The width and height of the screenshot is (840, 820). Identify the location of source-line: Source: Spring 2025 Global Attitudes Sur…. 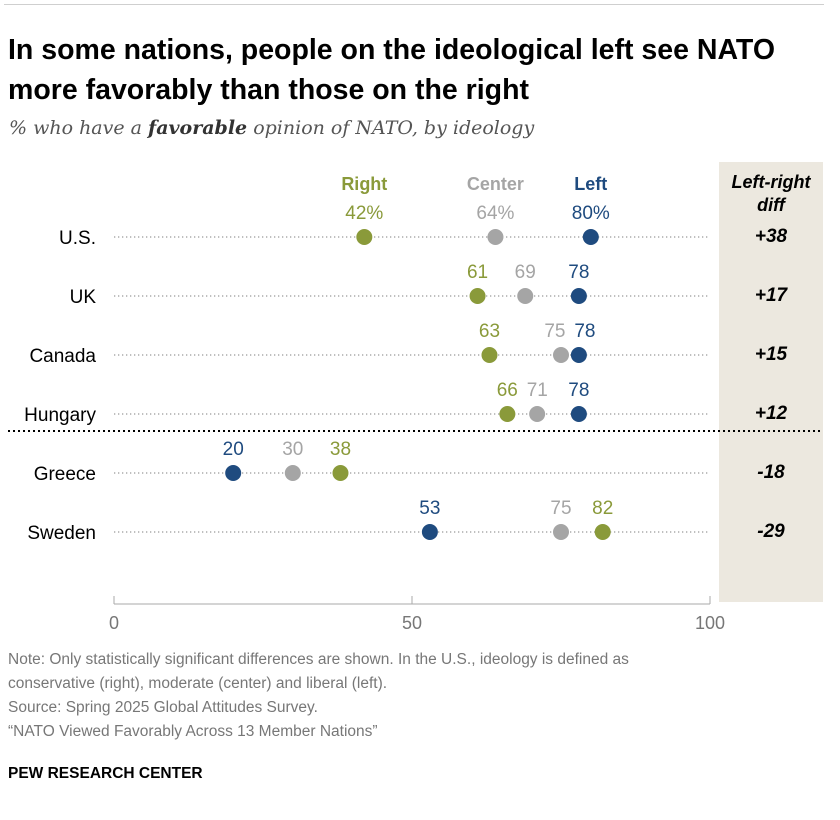
(163, 707).